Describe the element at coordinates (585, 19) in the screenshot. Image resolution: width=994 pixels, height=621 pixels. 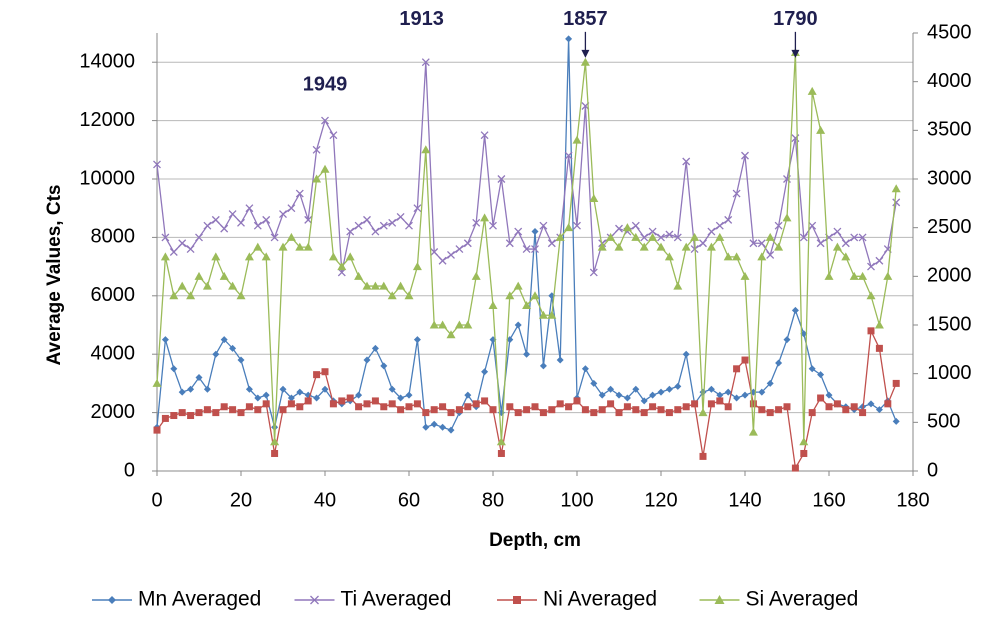
I see `annotation: 1857` at that location.